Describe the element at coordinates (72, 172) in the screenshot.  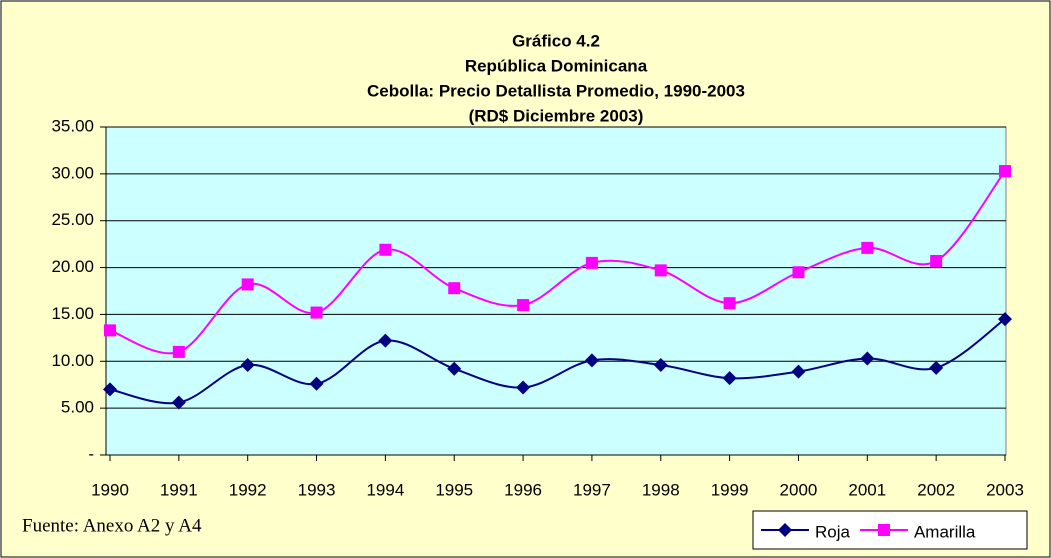
I see `y-tick-label: 30.00` at that location.